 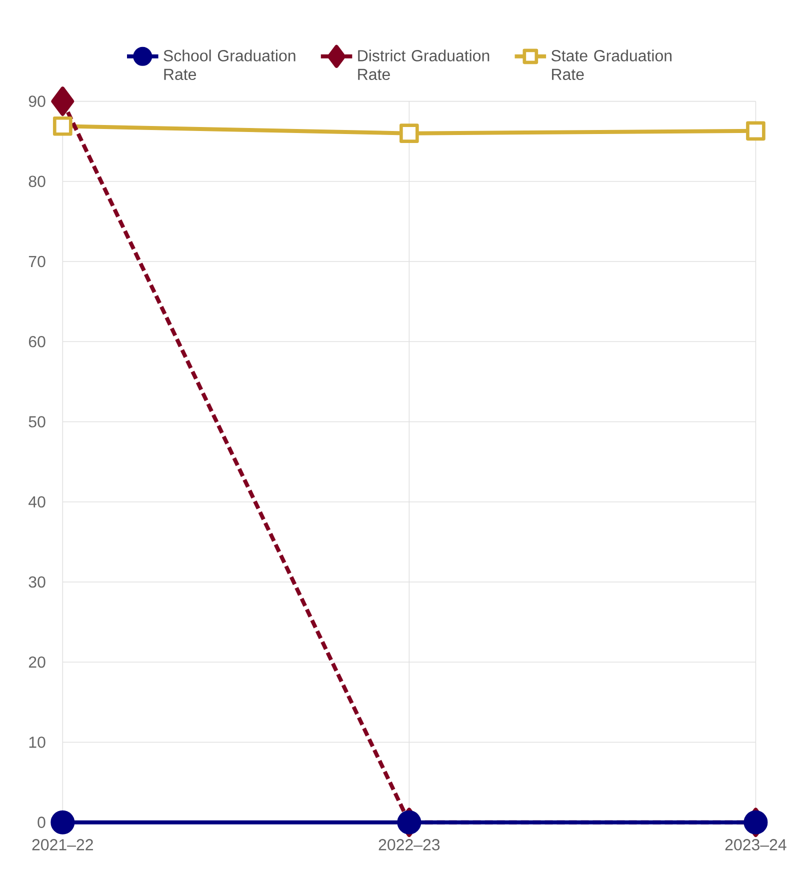 I want to click on y-tick-label: 80, so click(x=37, y=182).